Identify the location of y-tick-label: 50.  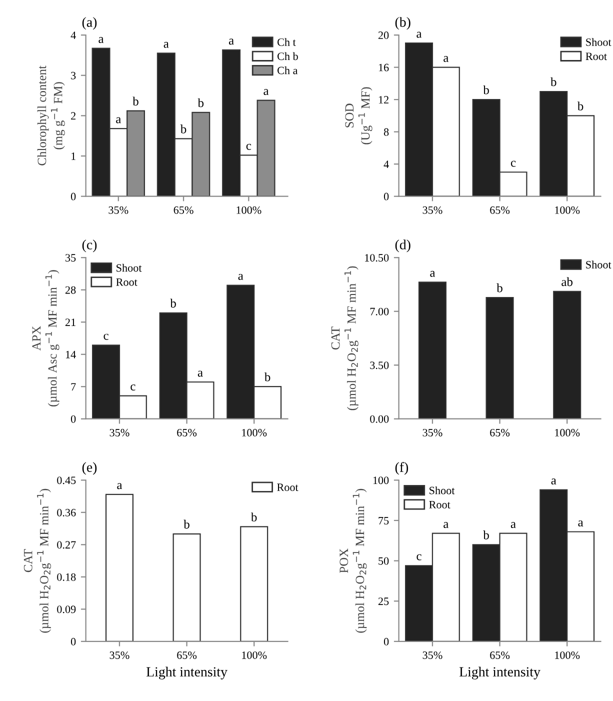
(383, 561).